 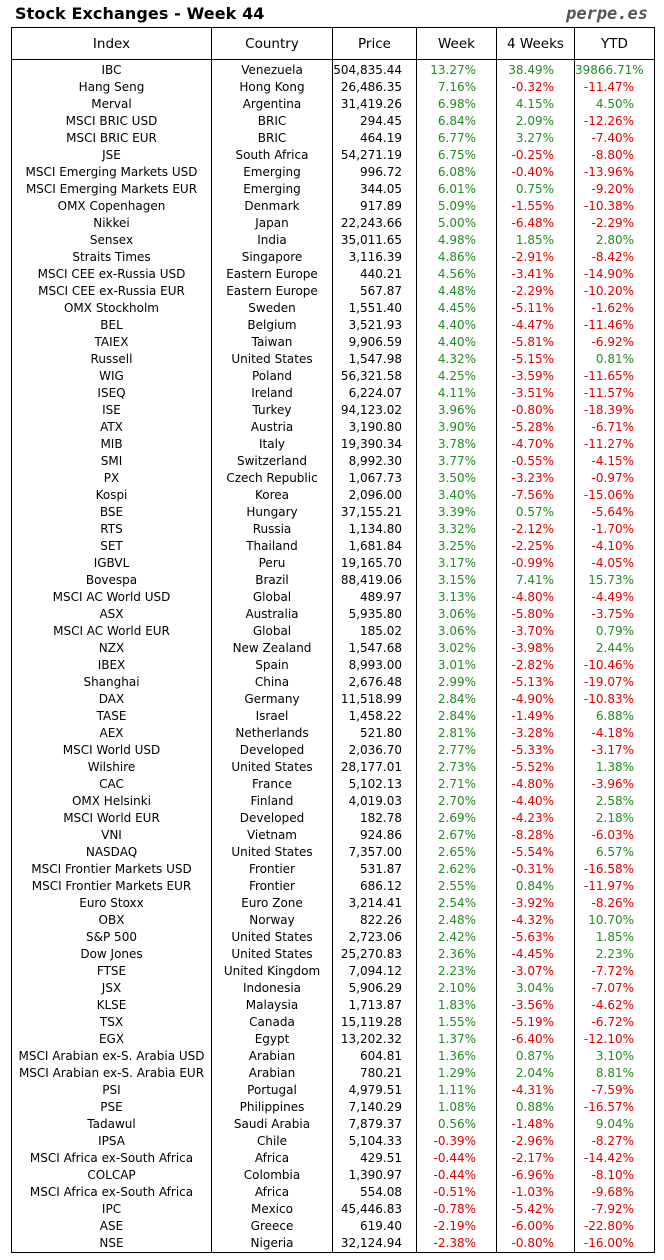 What do you see at coordinates (374, 342) in the screenshot?
I see `price-cell: 9,906.59` at bounding box center [374, 342].